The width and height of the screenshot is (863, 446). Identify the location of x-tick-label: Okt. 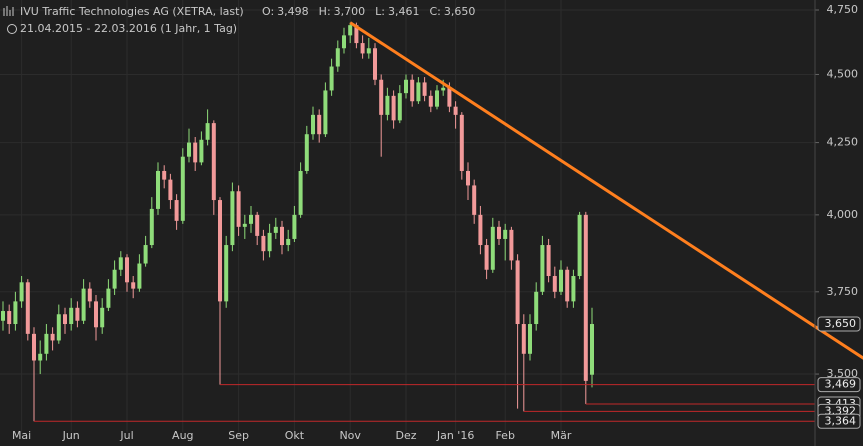
(295, 435).